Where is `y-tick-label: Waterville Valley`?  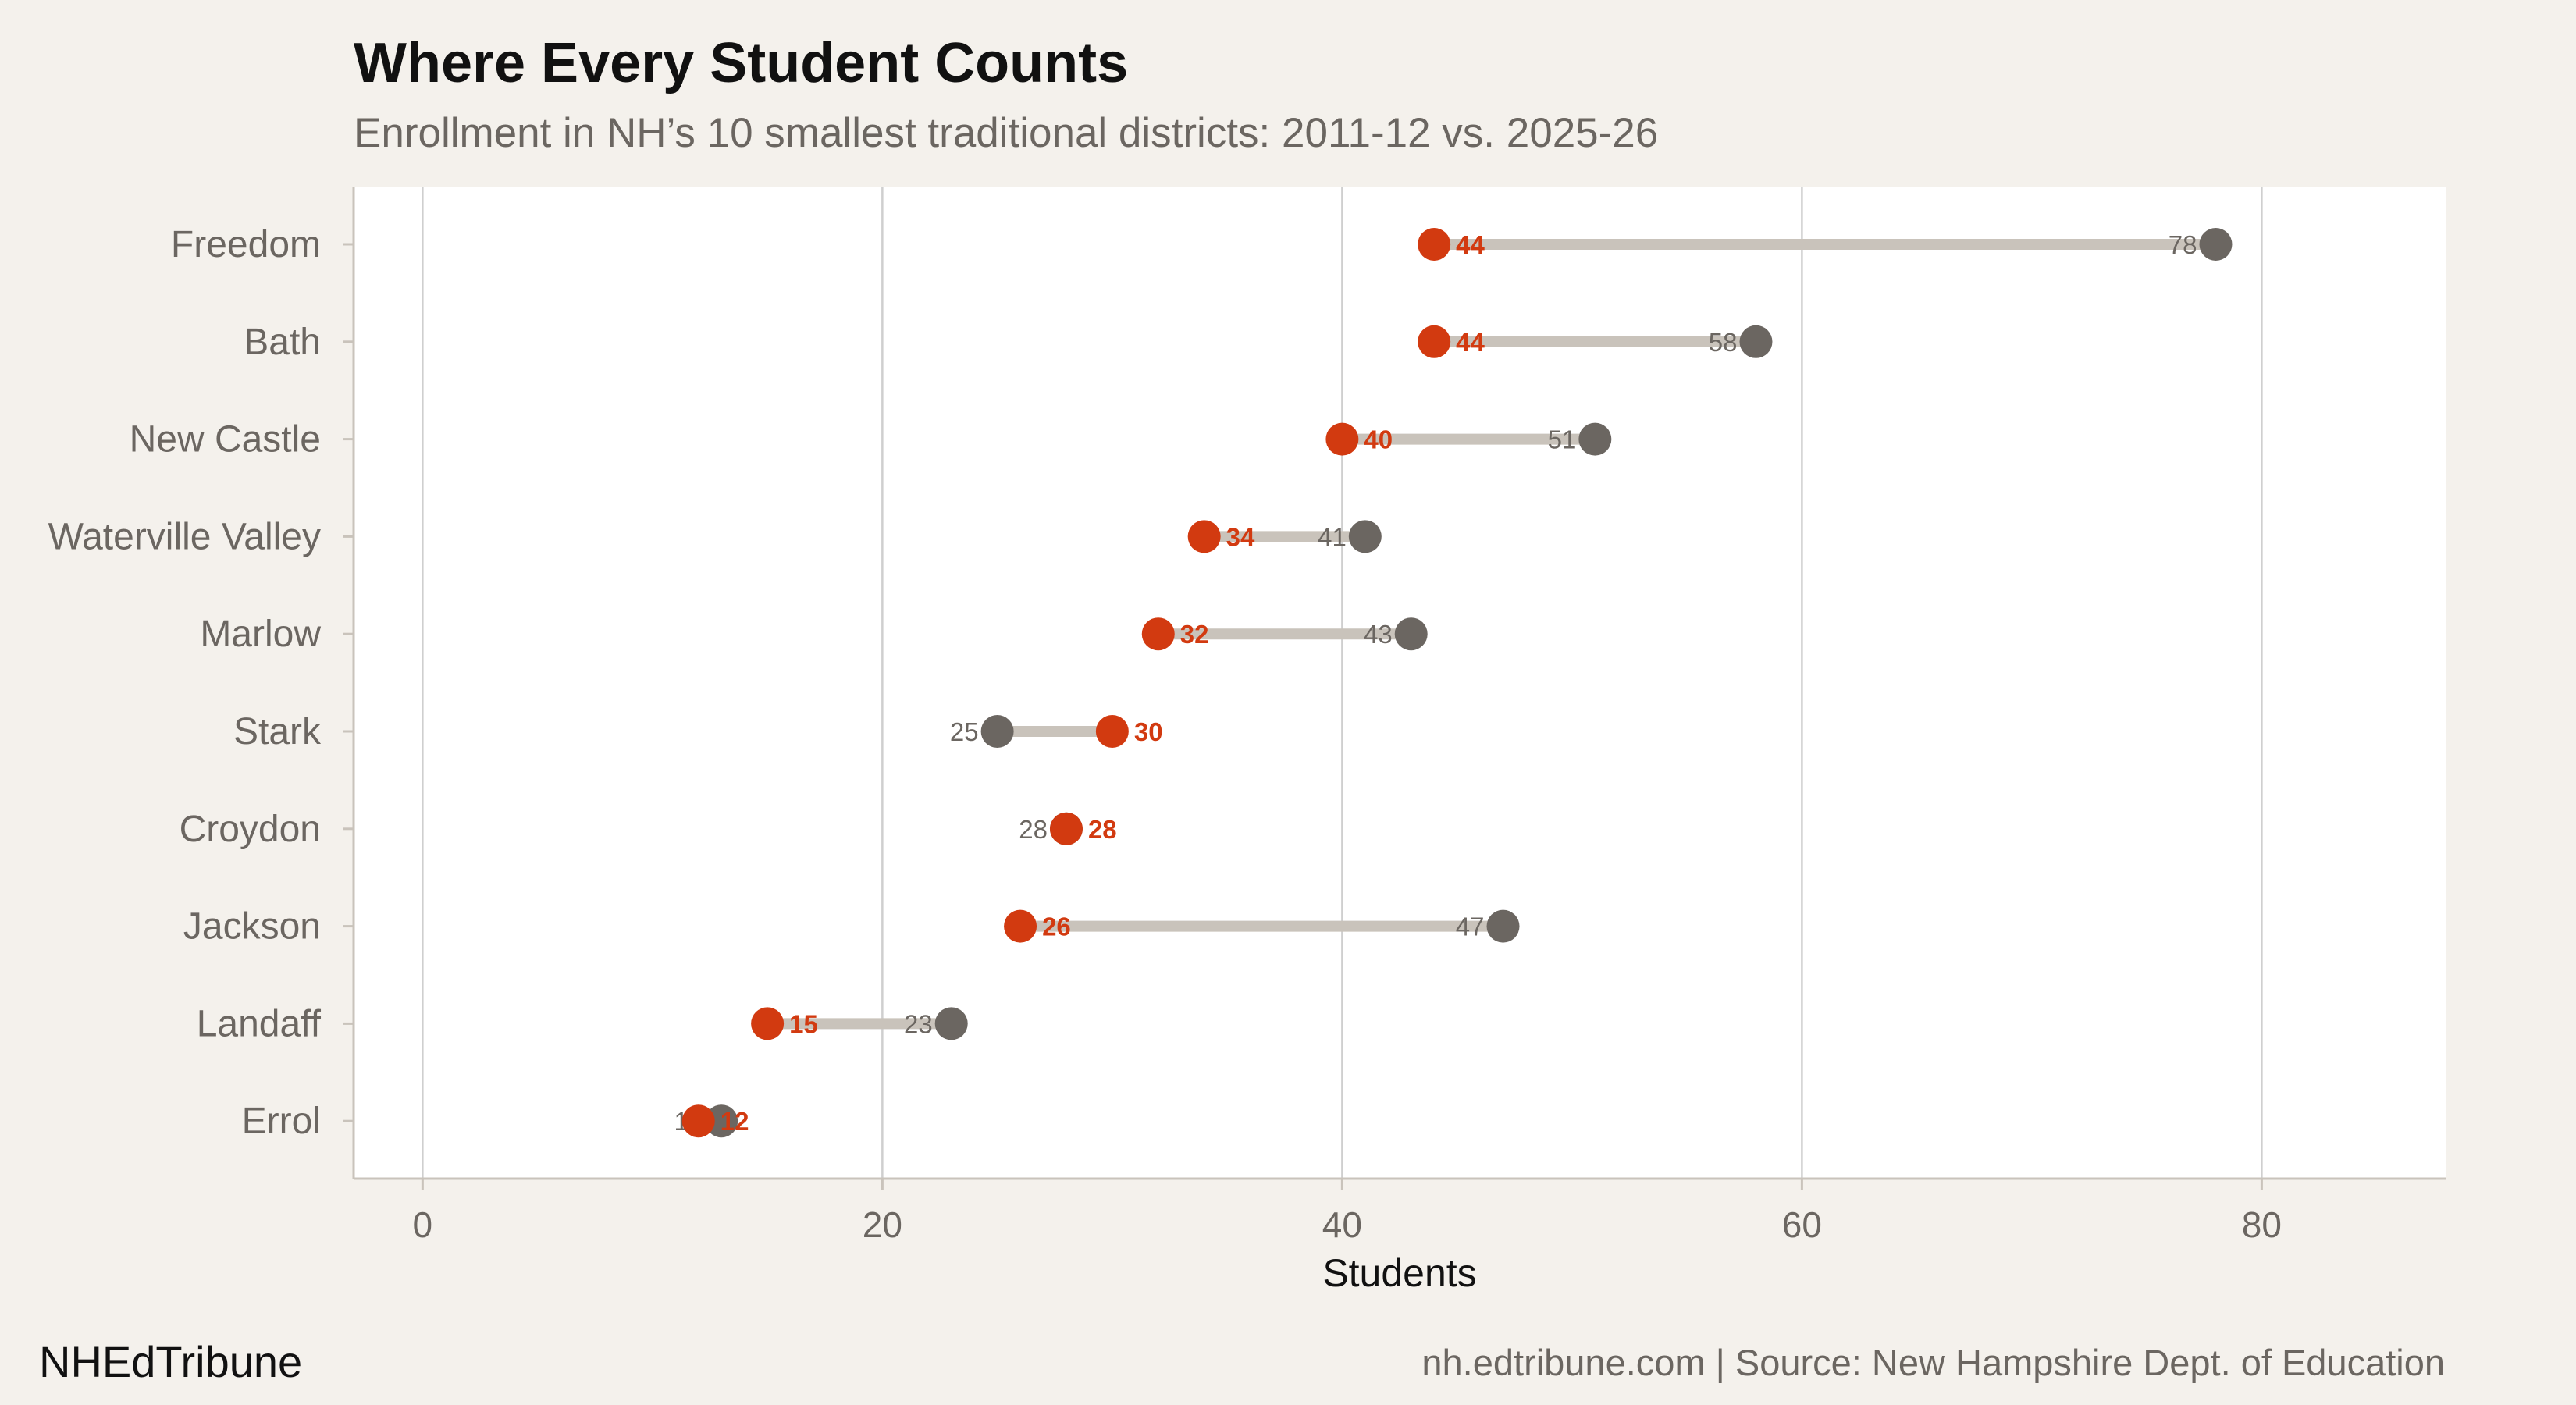 y-tick-label: Waterville Valley is located at coordinates (184, 537).